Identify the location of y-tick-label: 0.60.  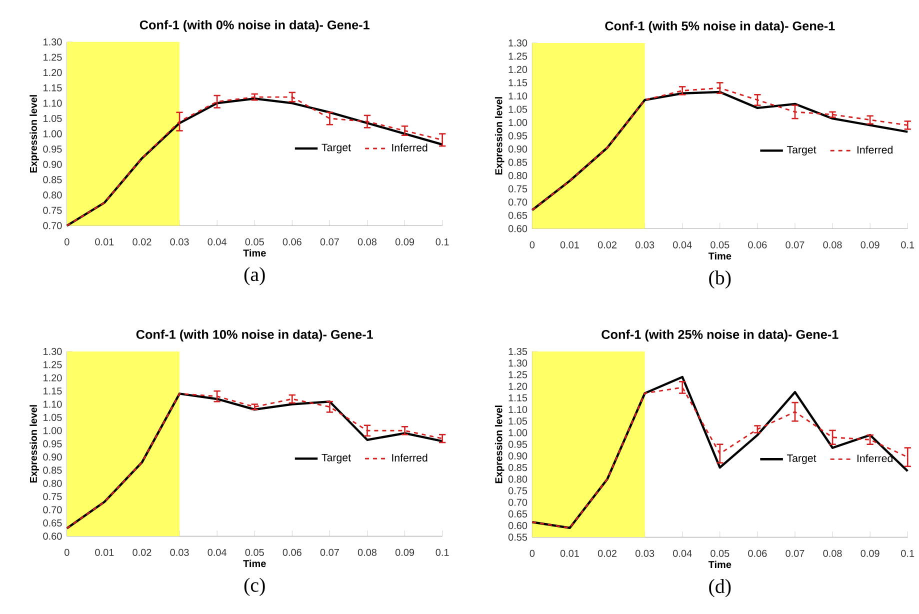
(52, 536).